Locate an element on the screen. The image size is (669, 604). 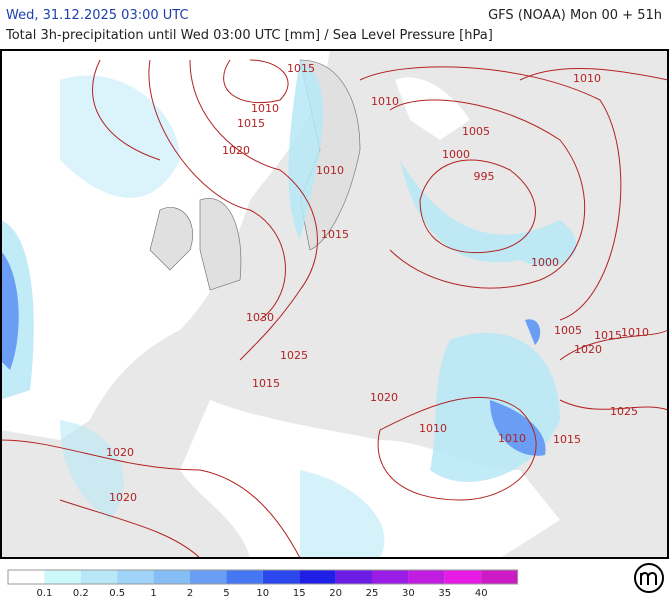
legend: 0.1 0.2 0.5 1 2 5 10 15 20 25 30 35 40 is located at coordinates (263, 584).